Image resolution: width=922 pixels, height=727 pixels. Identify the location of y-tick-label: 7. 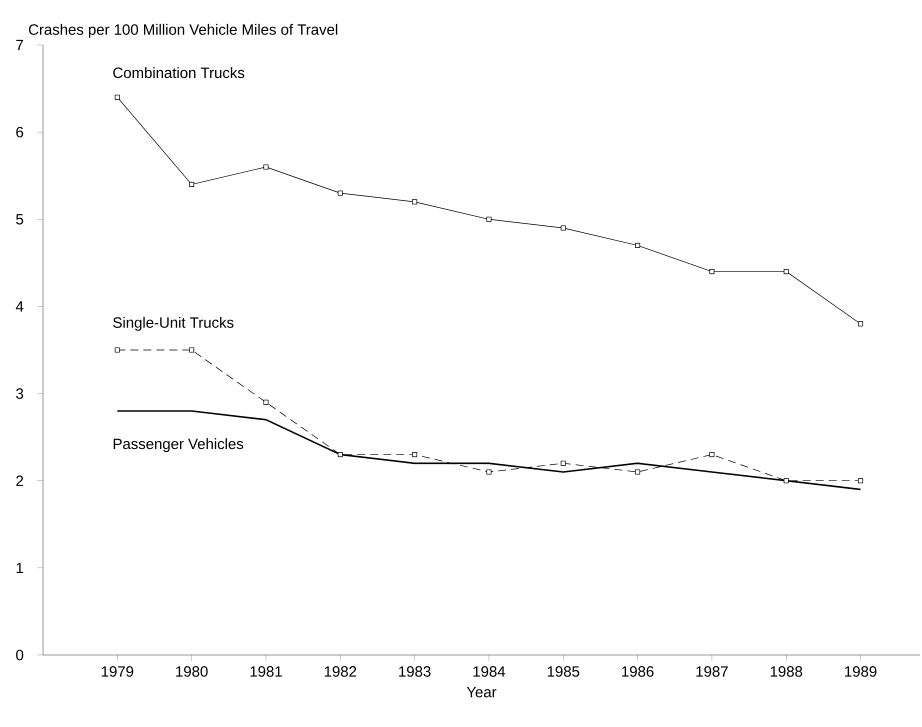
(20, 45).